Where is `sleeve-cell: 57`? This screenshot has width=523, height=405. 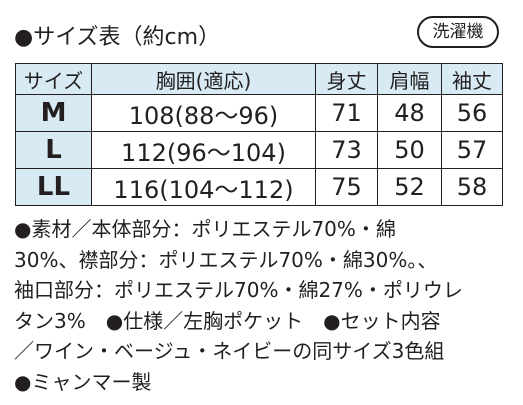
sleeve-cell: 57 is located at coordinates (472, 150).